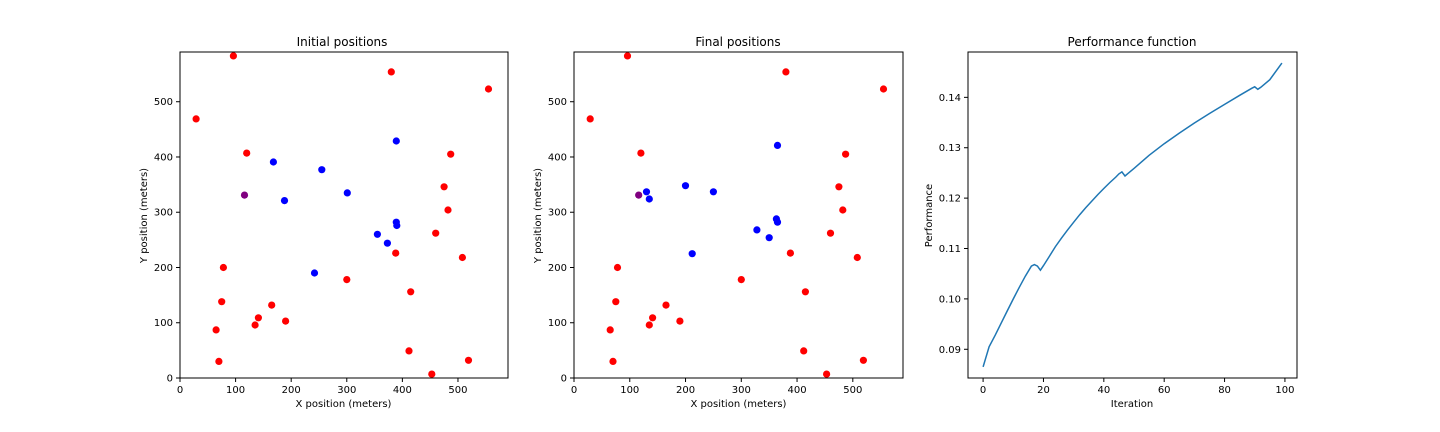  What do you see at coordinates (950, 98) in the screenshot?
I see `y-tick-label: 0.14` at bounding box center [950, 98].